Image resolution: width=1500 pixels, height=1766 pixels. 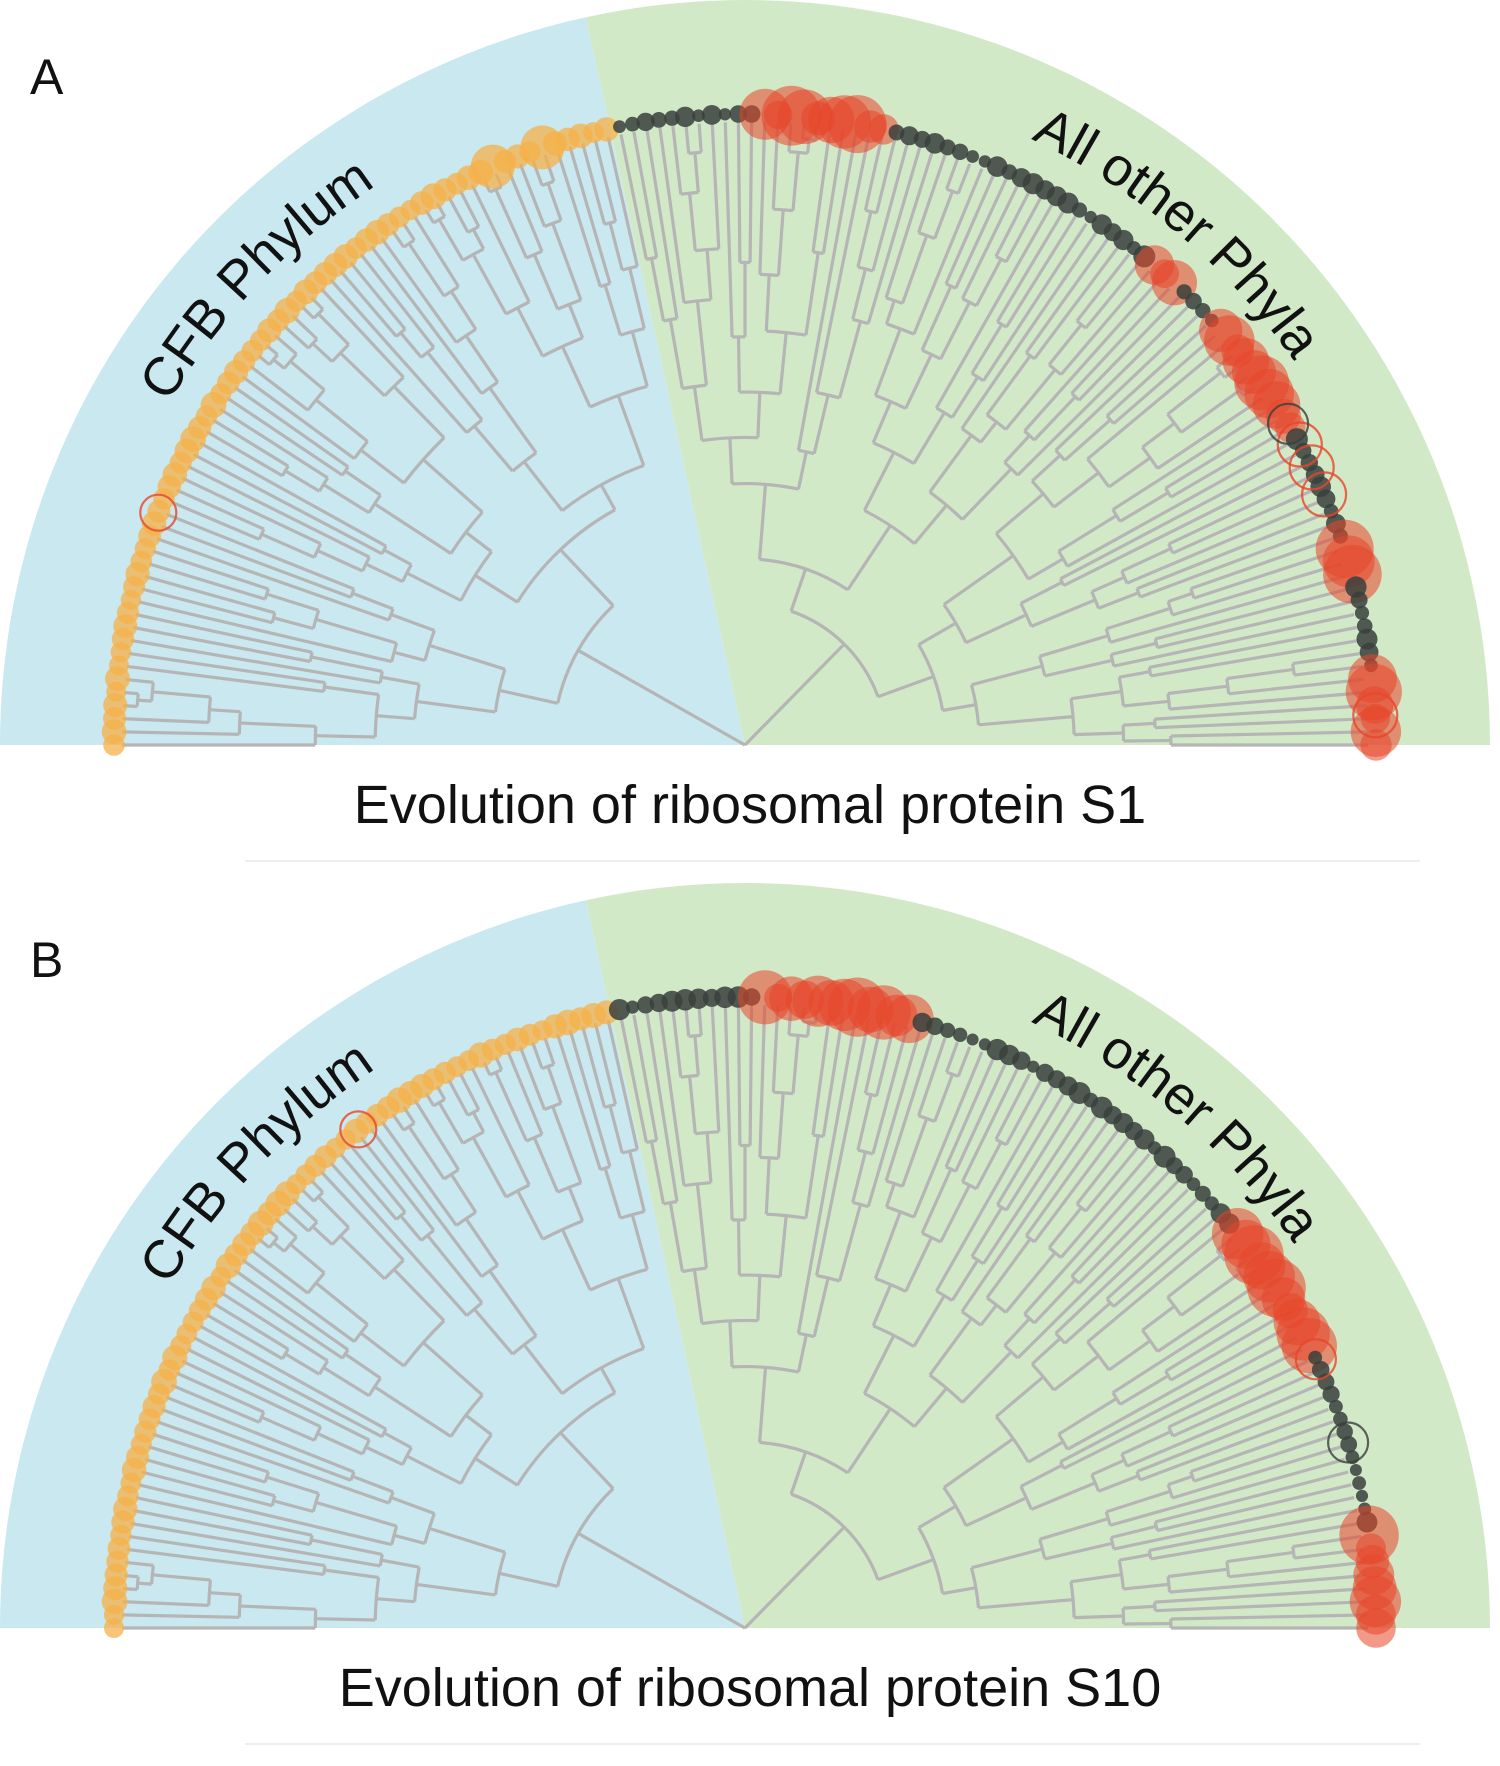 I want to click on panel-caption: Evolution of ribosomal protein S10, so click(x=750, y=1688).